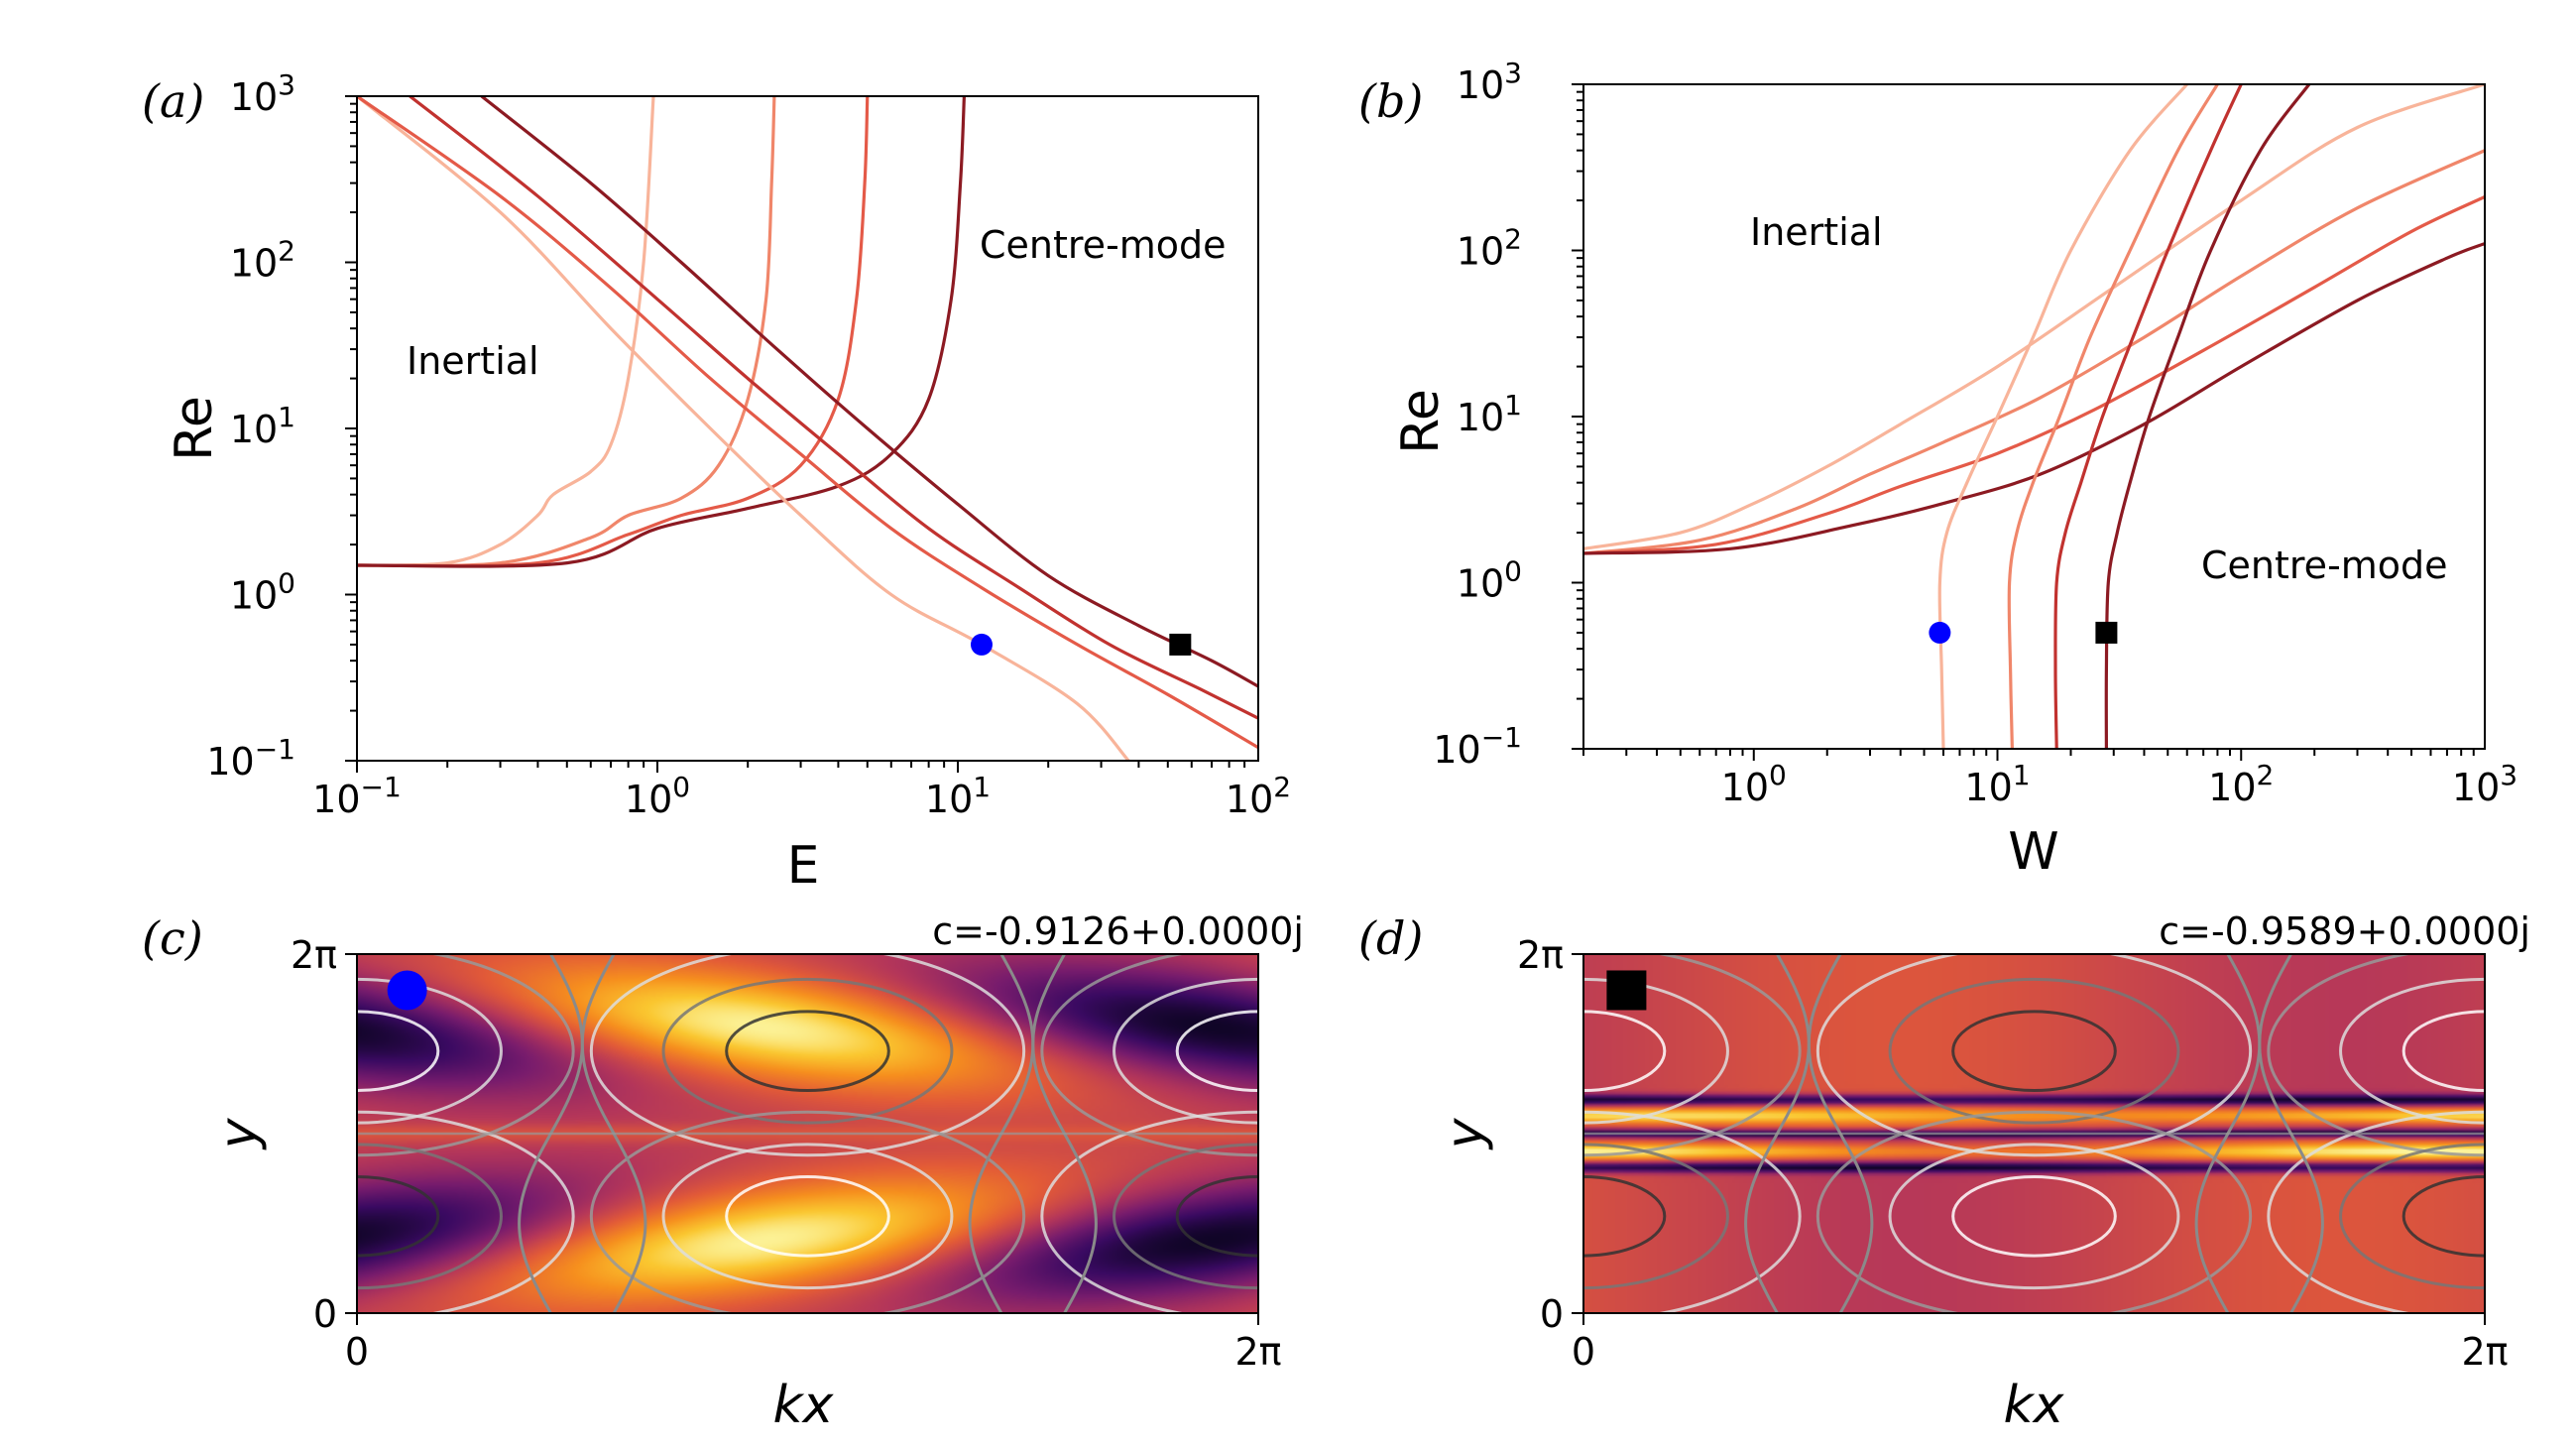 The height and width of the screenshot is (1450, 2576). What do you see at coordinates (804, 1405) in the screenshot?
I see `xlabel-c: kx` at bounding box center [804, 1405].